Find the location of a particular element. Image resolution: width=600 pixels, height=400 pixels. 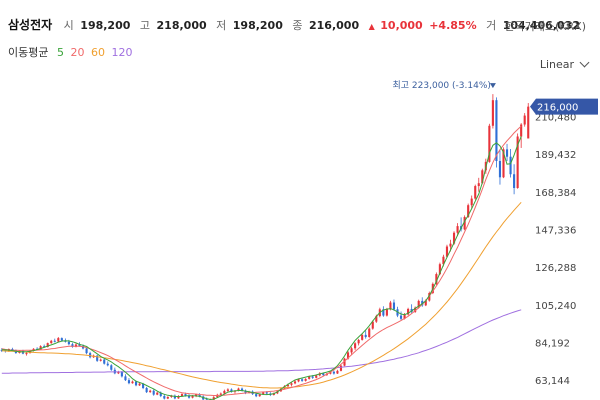

y-tick-label: 105,240 is located at coordinates (555, 306).